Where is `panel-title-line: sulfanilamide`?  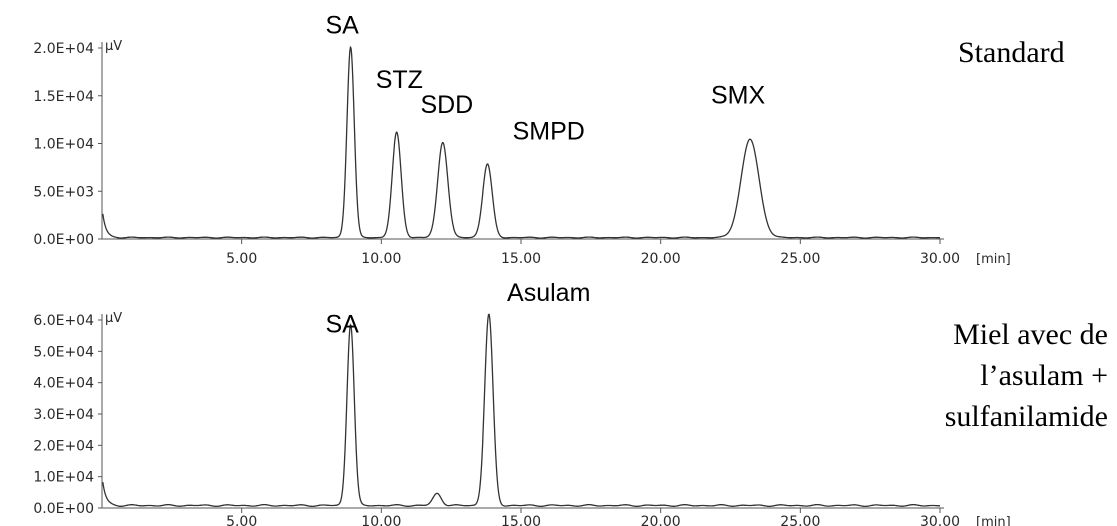 panel-title-line: sulfanilamide is located at coordinates (1026, 416).